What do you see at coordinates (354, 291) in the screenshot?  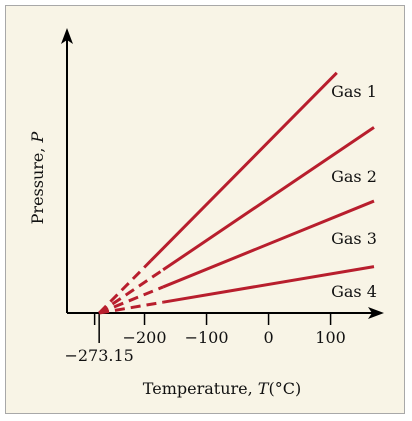 I see `series-label: Gas 4` at bounding box center [354, 291].